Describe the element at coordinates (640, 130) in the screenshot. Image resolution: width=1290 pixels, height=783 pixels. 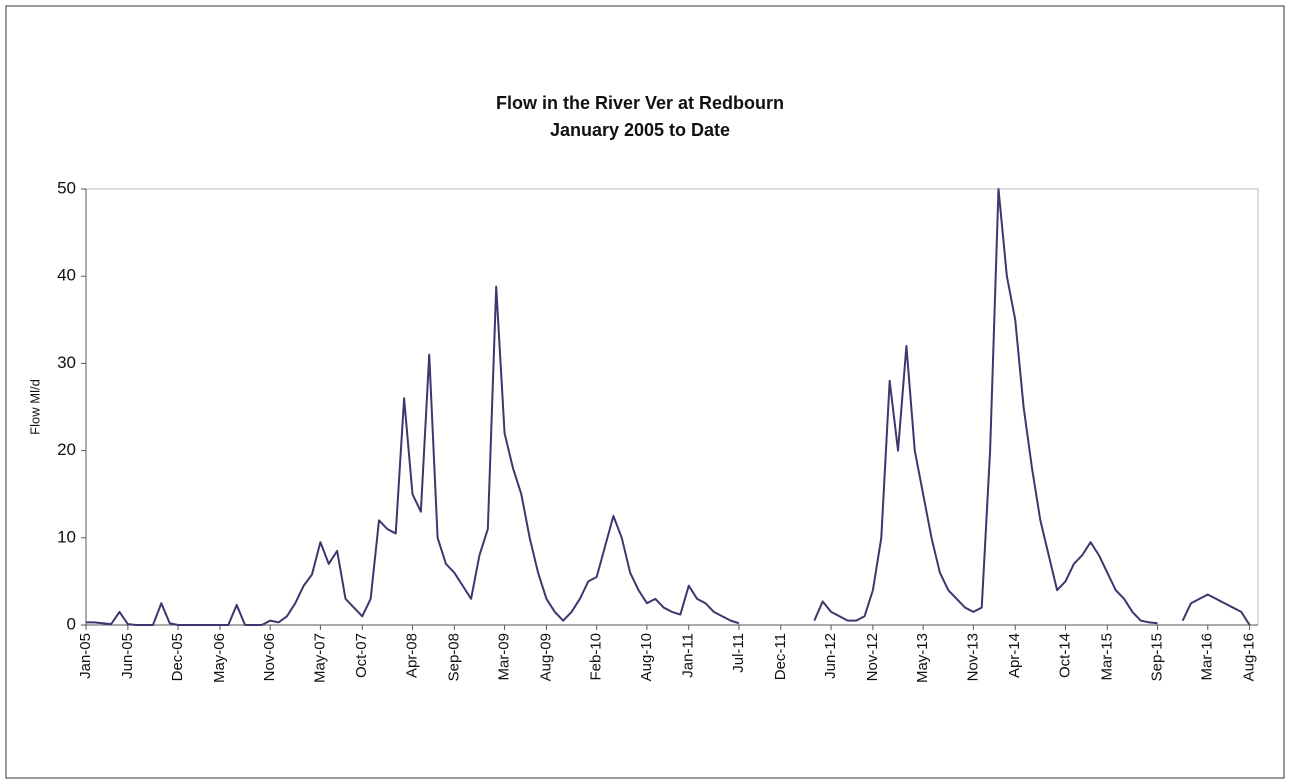
I see `chart-subtitle: January 2005 to Date` at that location.